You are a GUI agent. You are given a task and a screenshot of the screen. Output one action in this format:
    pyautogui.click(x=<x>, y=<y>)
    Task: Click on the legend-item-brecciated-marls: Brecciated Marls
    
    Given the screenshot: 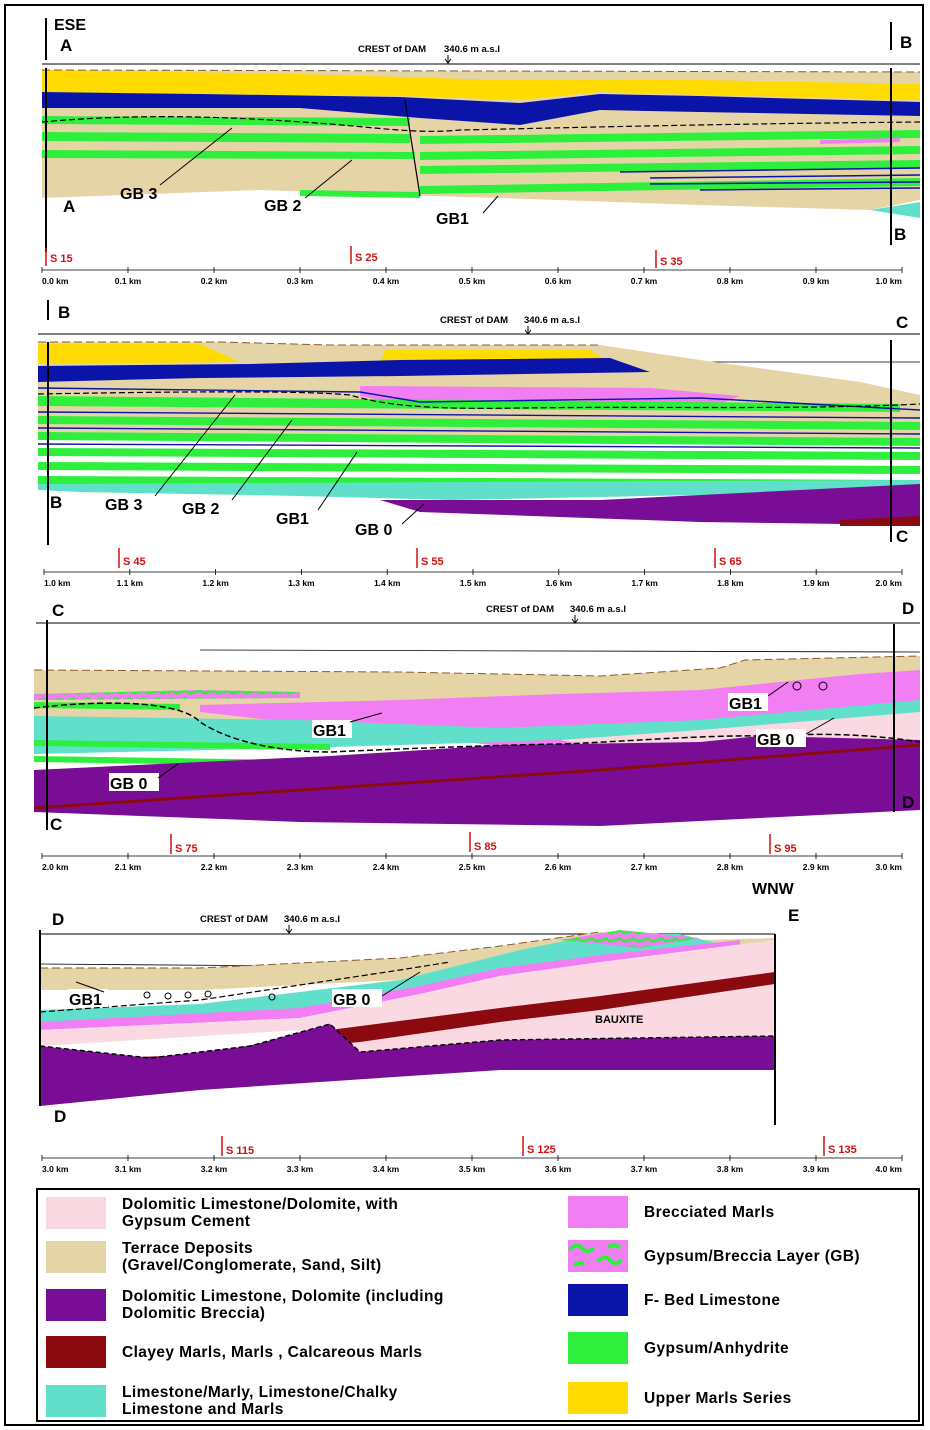 What is the action you would take?
    pyautogui.click(x=671, y=1212)
    